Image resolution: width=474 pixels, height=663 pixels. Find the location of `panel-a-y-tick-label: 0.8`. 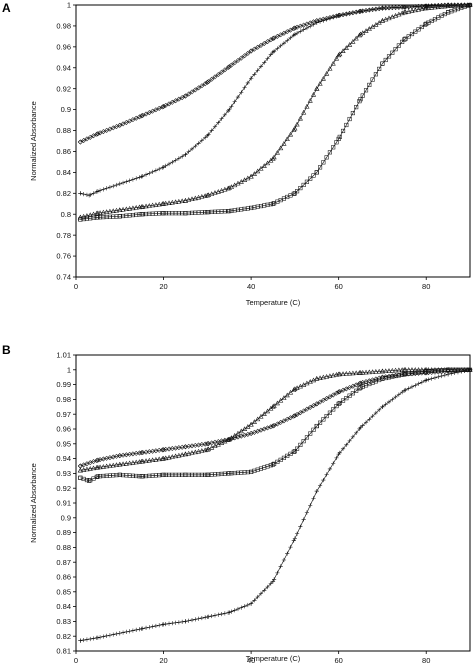

panel-a-y-tick-label: 0.8 is located at coordinates (66, 214).